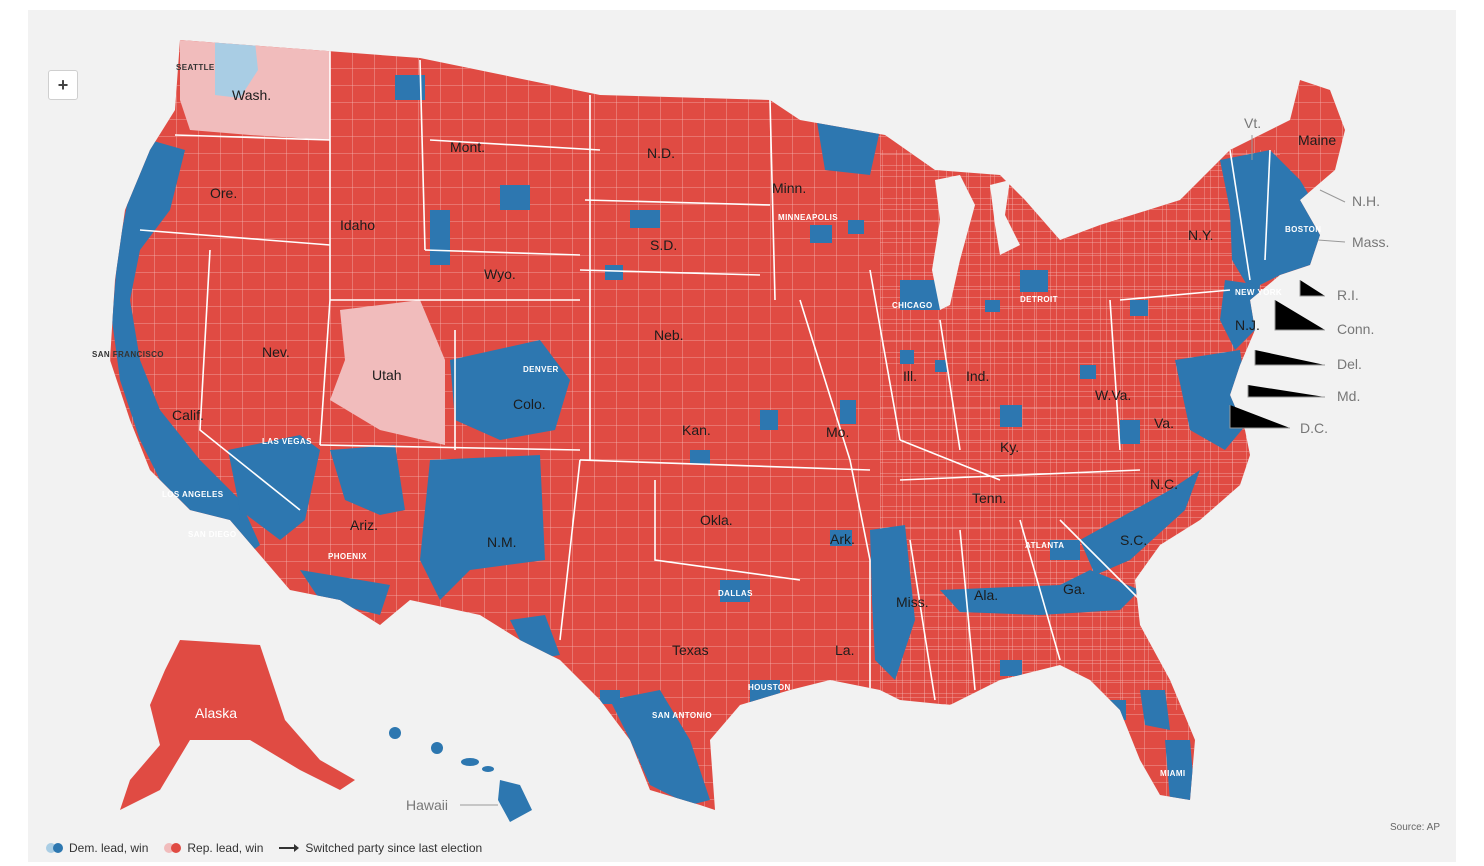 This screenshot has height=866, width=1484. I want to click on arrow-right-icon, so click(289, 848).